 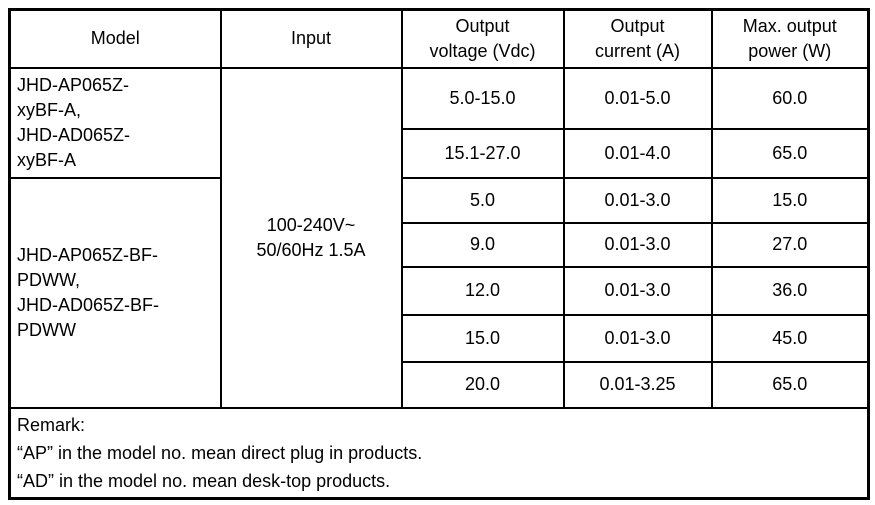 I want to click on table-row: 12.0 0.01-3.0 36.0, so click(x=440, y=290).